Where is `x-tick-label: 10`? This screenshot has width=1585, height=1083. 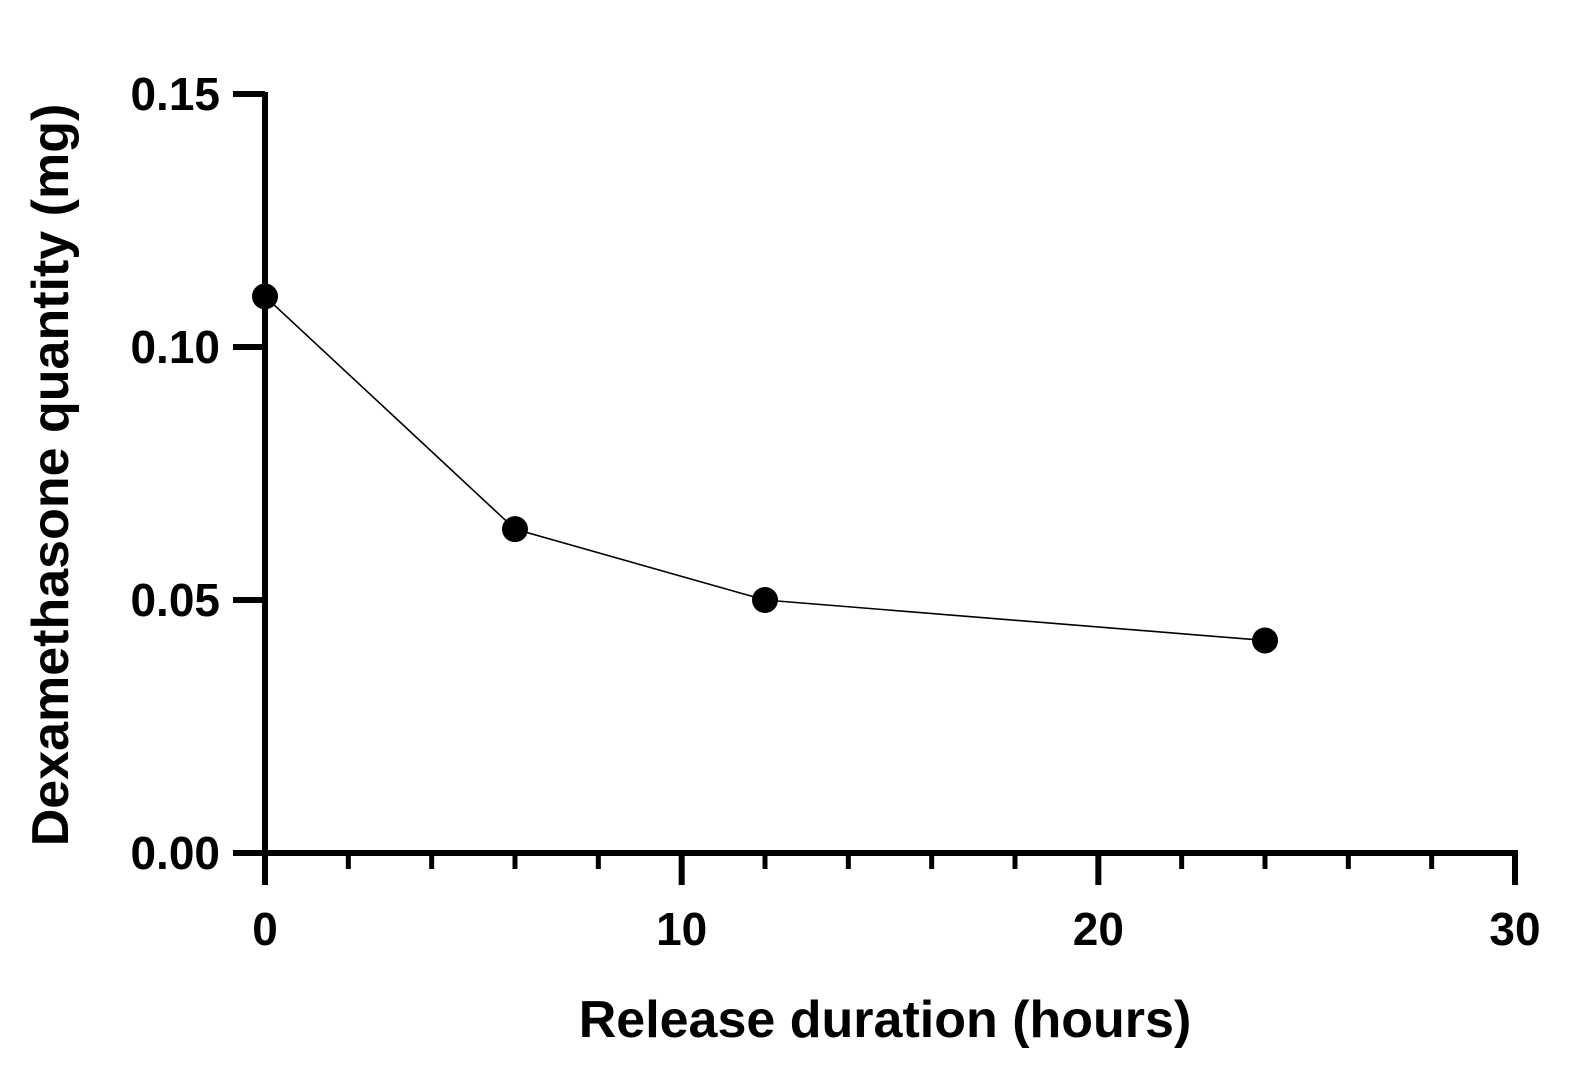 x-tick-label: 10 is located at coordinates (681, 929).